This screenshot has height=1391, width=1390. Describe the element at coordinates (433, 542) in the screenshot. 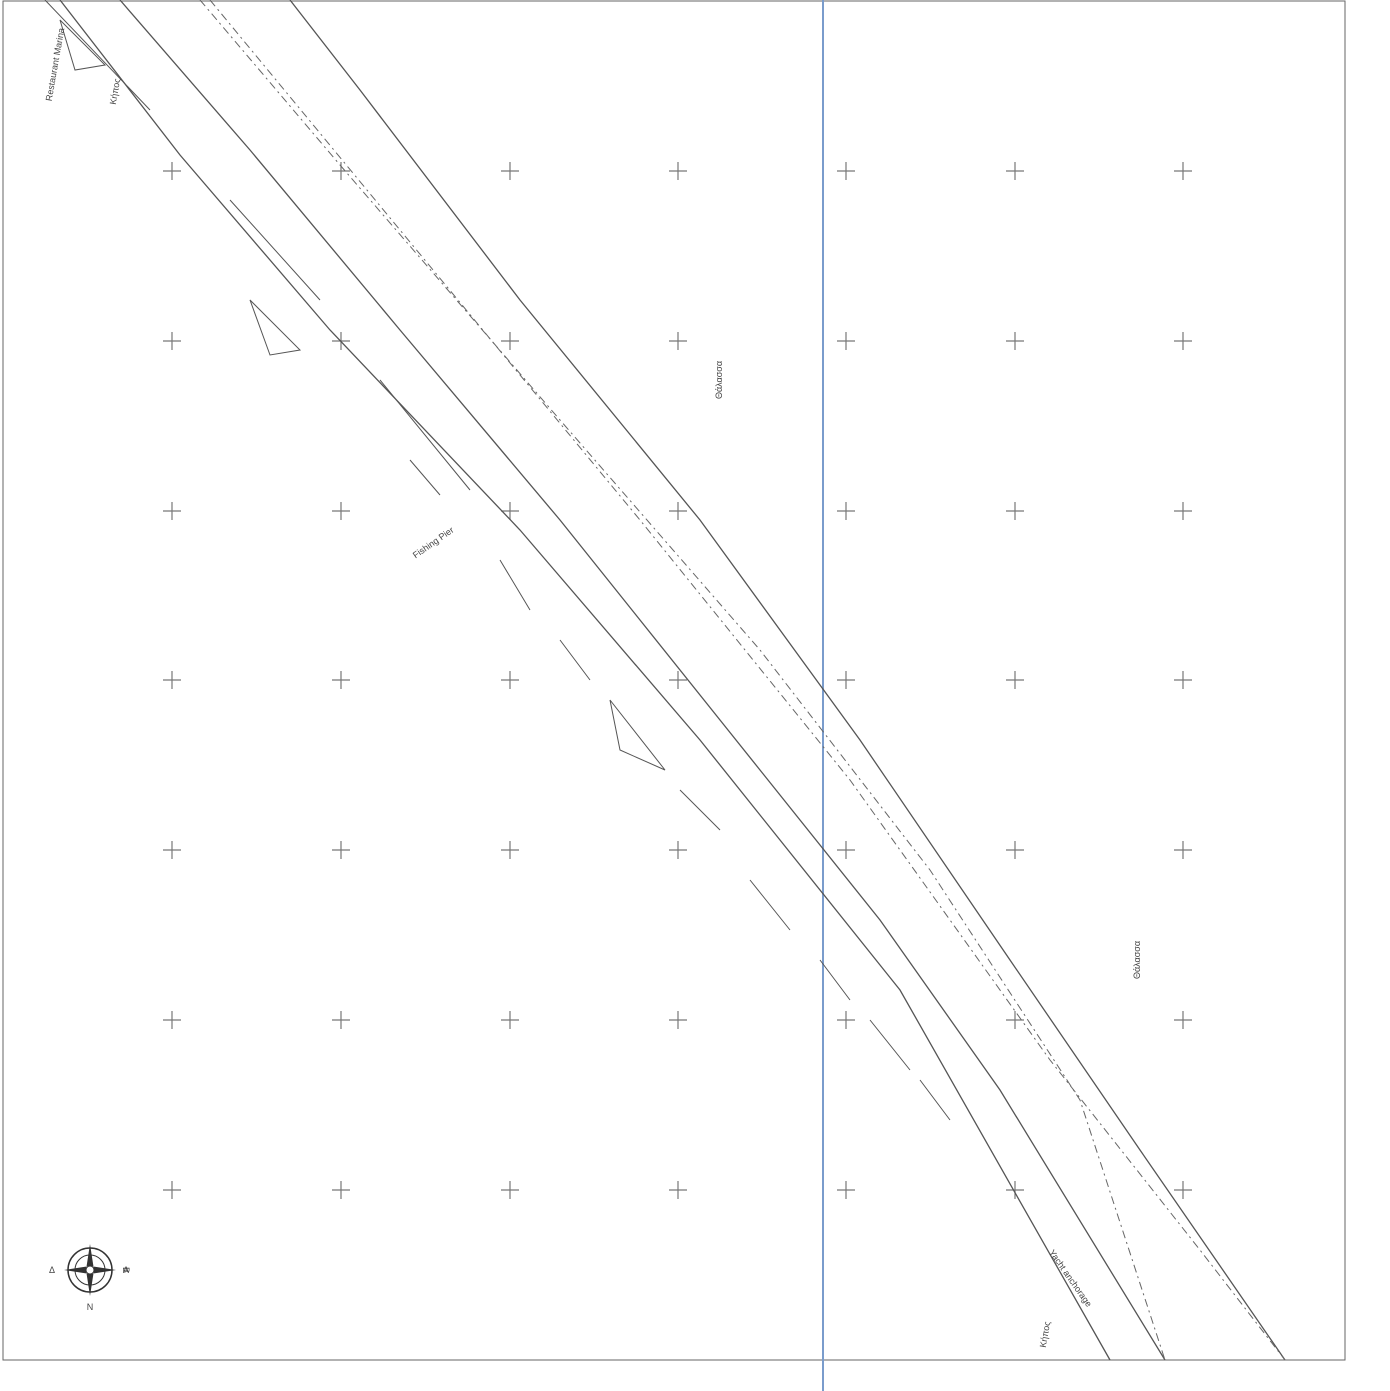

I see `feature-label: Fishing Pier` at that location.